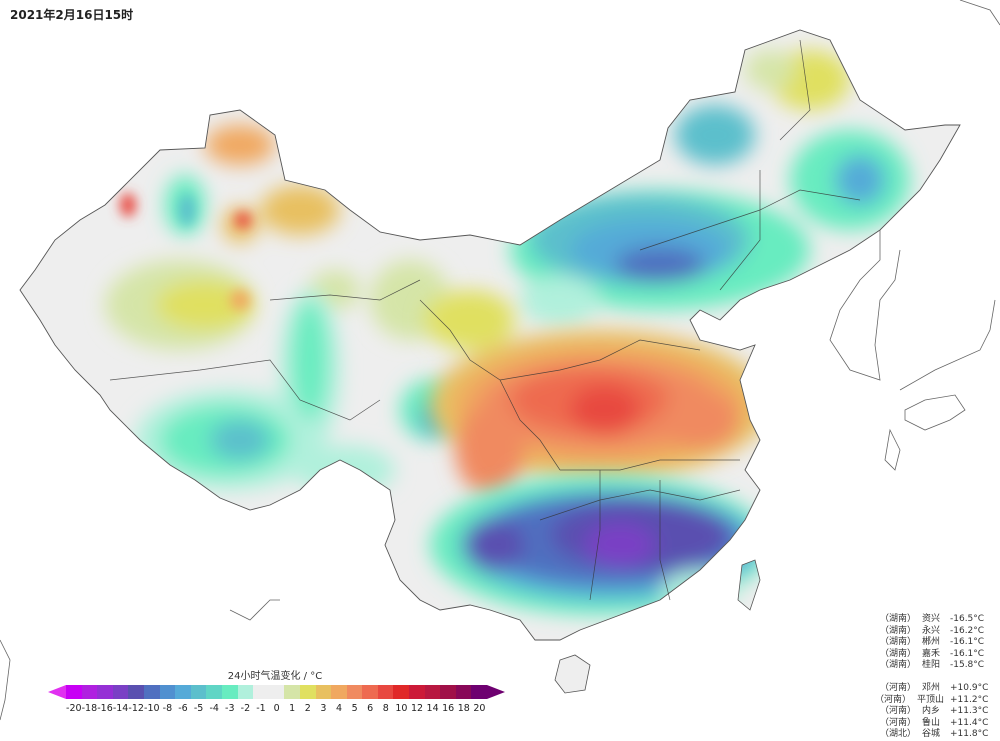 The image size is (1000, 741). I want to click on station-row: （湖南） 桂阳 -15.8°C, so click(933, 666).